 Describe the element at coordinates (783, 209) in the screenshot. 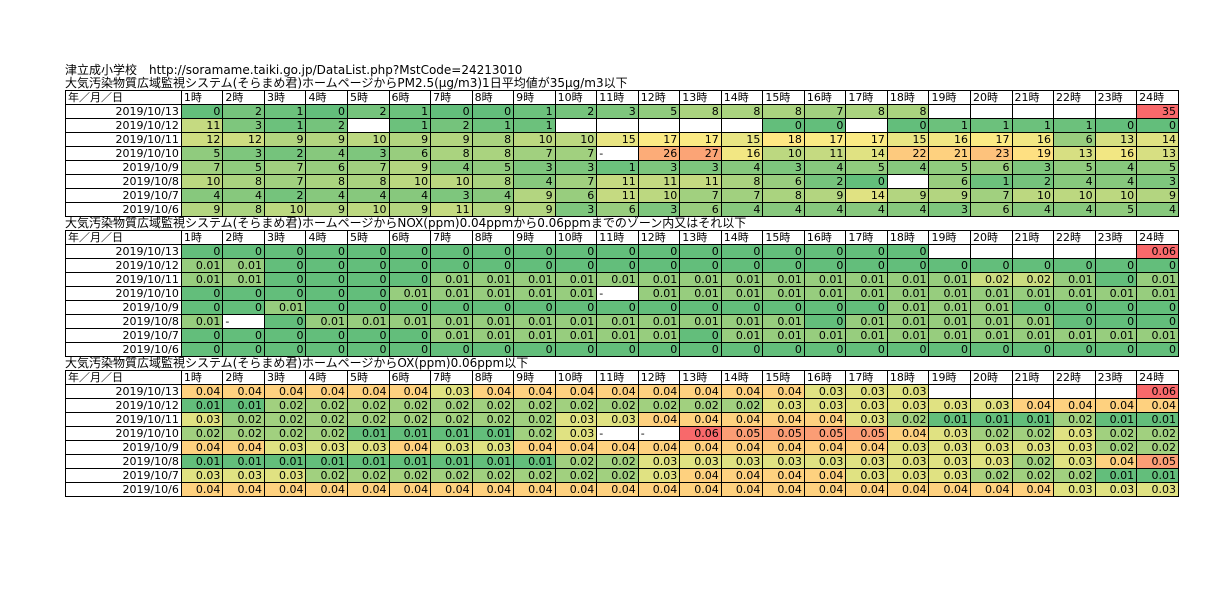

I see `value-cell: 4` at that location.